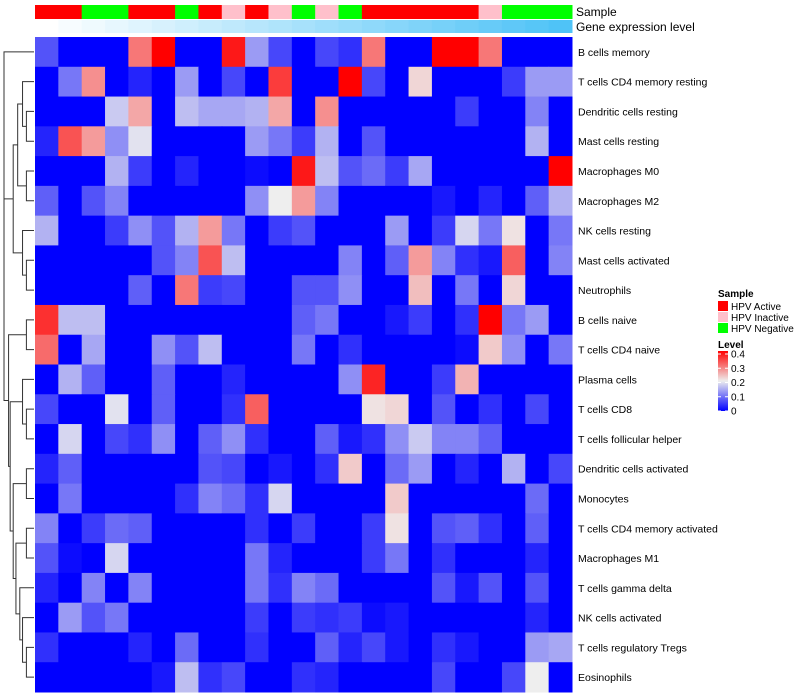 This screenshot has height=700, width=800. What do you see at coordinates (734, 412) in the screenshot?
I see `legend-tick-label: 0` at bounding box center [734, 412].